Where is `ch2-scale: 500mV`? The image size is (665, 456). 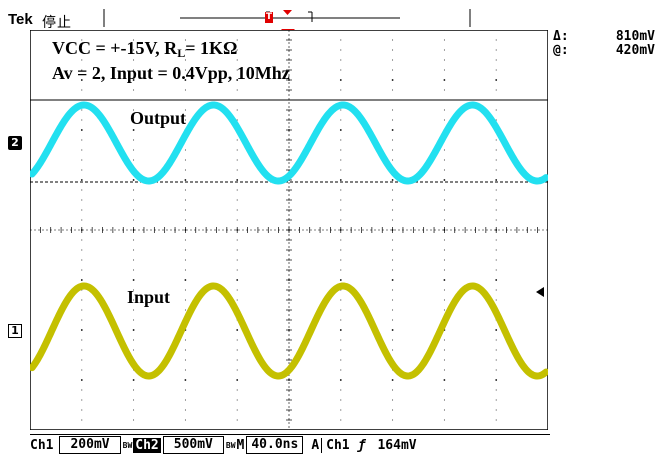
ch2-scale: 500mV is located at coordinates (193, 445).